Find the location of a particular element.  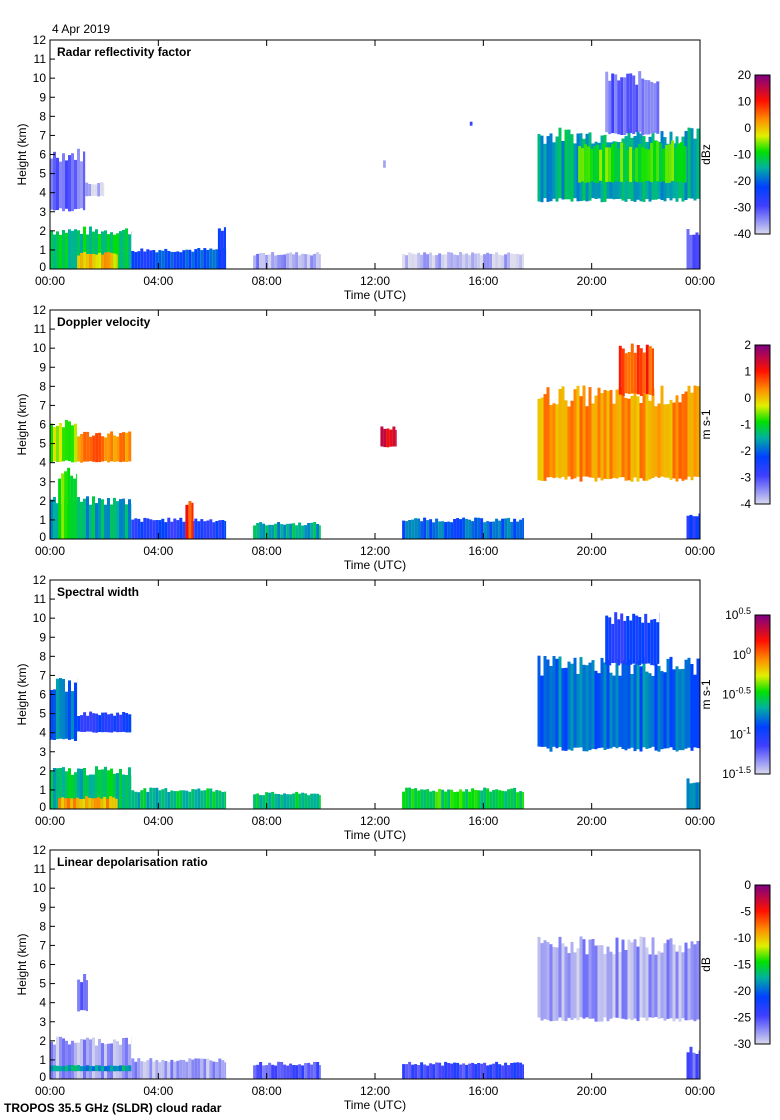

x-tick-label: 16:00 is located at coordinates (483, 821).